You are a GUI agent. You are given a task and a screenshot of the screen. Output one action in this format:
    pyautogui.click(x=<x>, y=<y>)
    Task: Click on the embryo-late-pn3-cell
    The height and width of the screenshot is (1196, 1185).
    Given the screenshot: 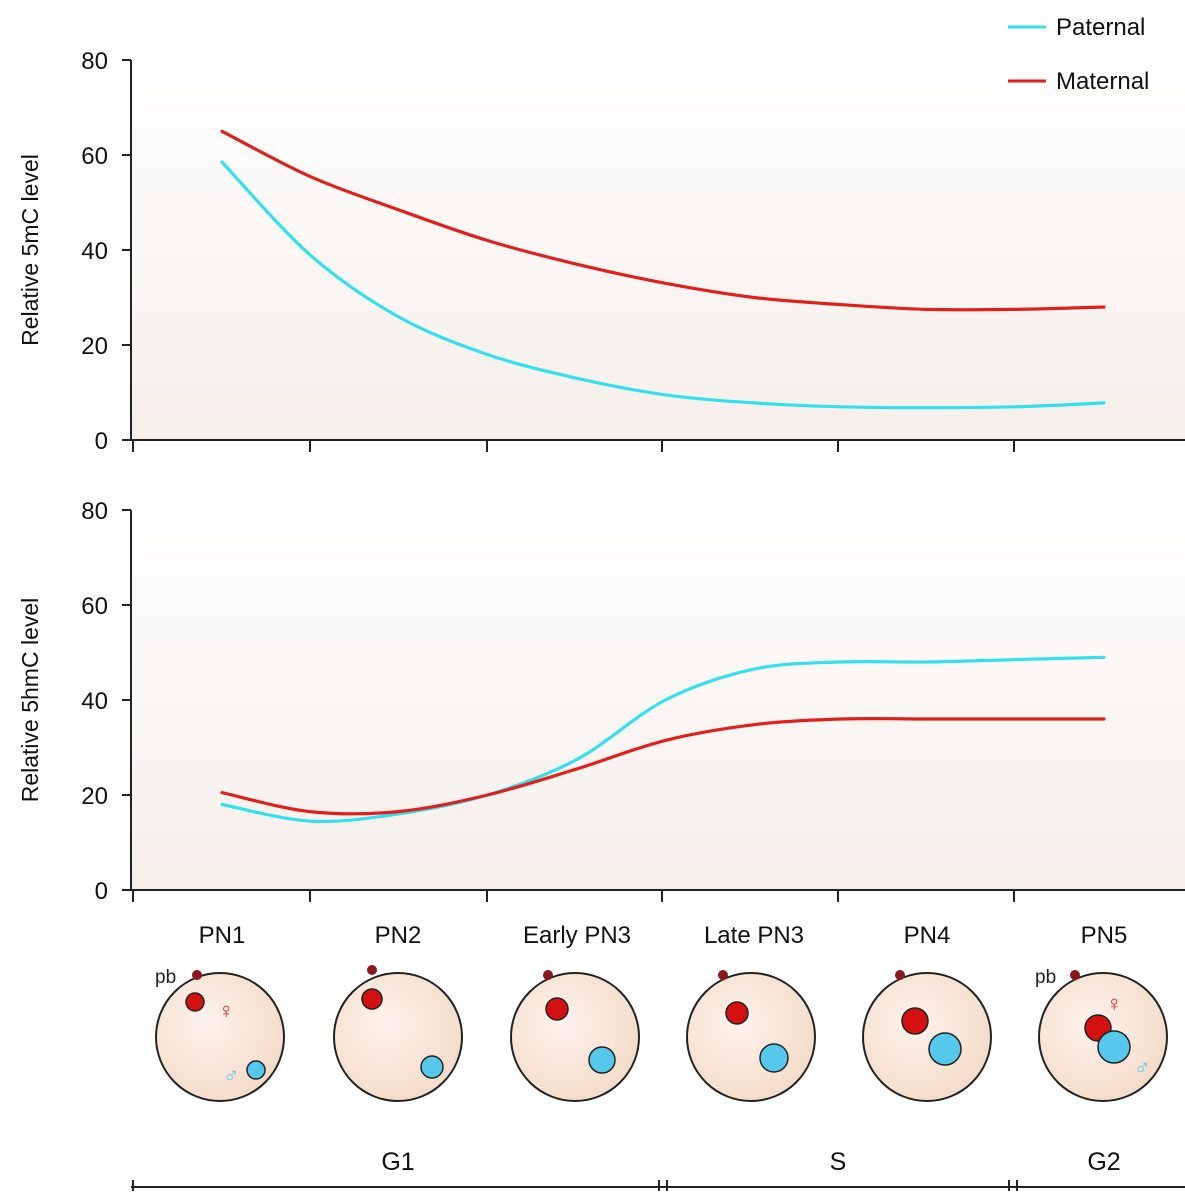 What is the action you would take?
    pyautogui.click(x=751, y=1037)
    